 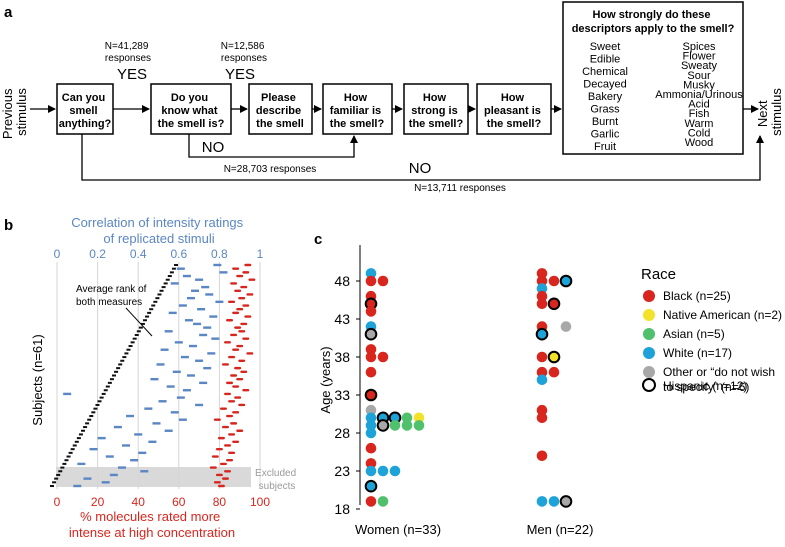 I want to click on descriptor-item: Wood, so click(x=699, y=143).